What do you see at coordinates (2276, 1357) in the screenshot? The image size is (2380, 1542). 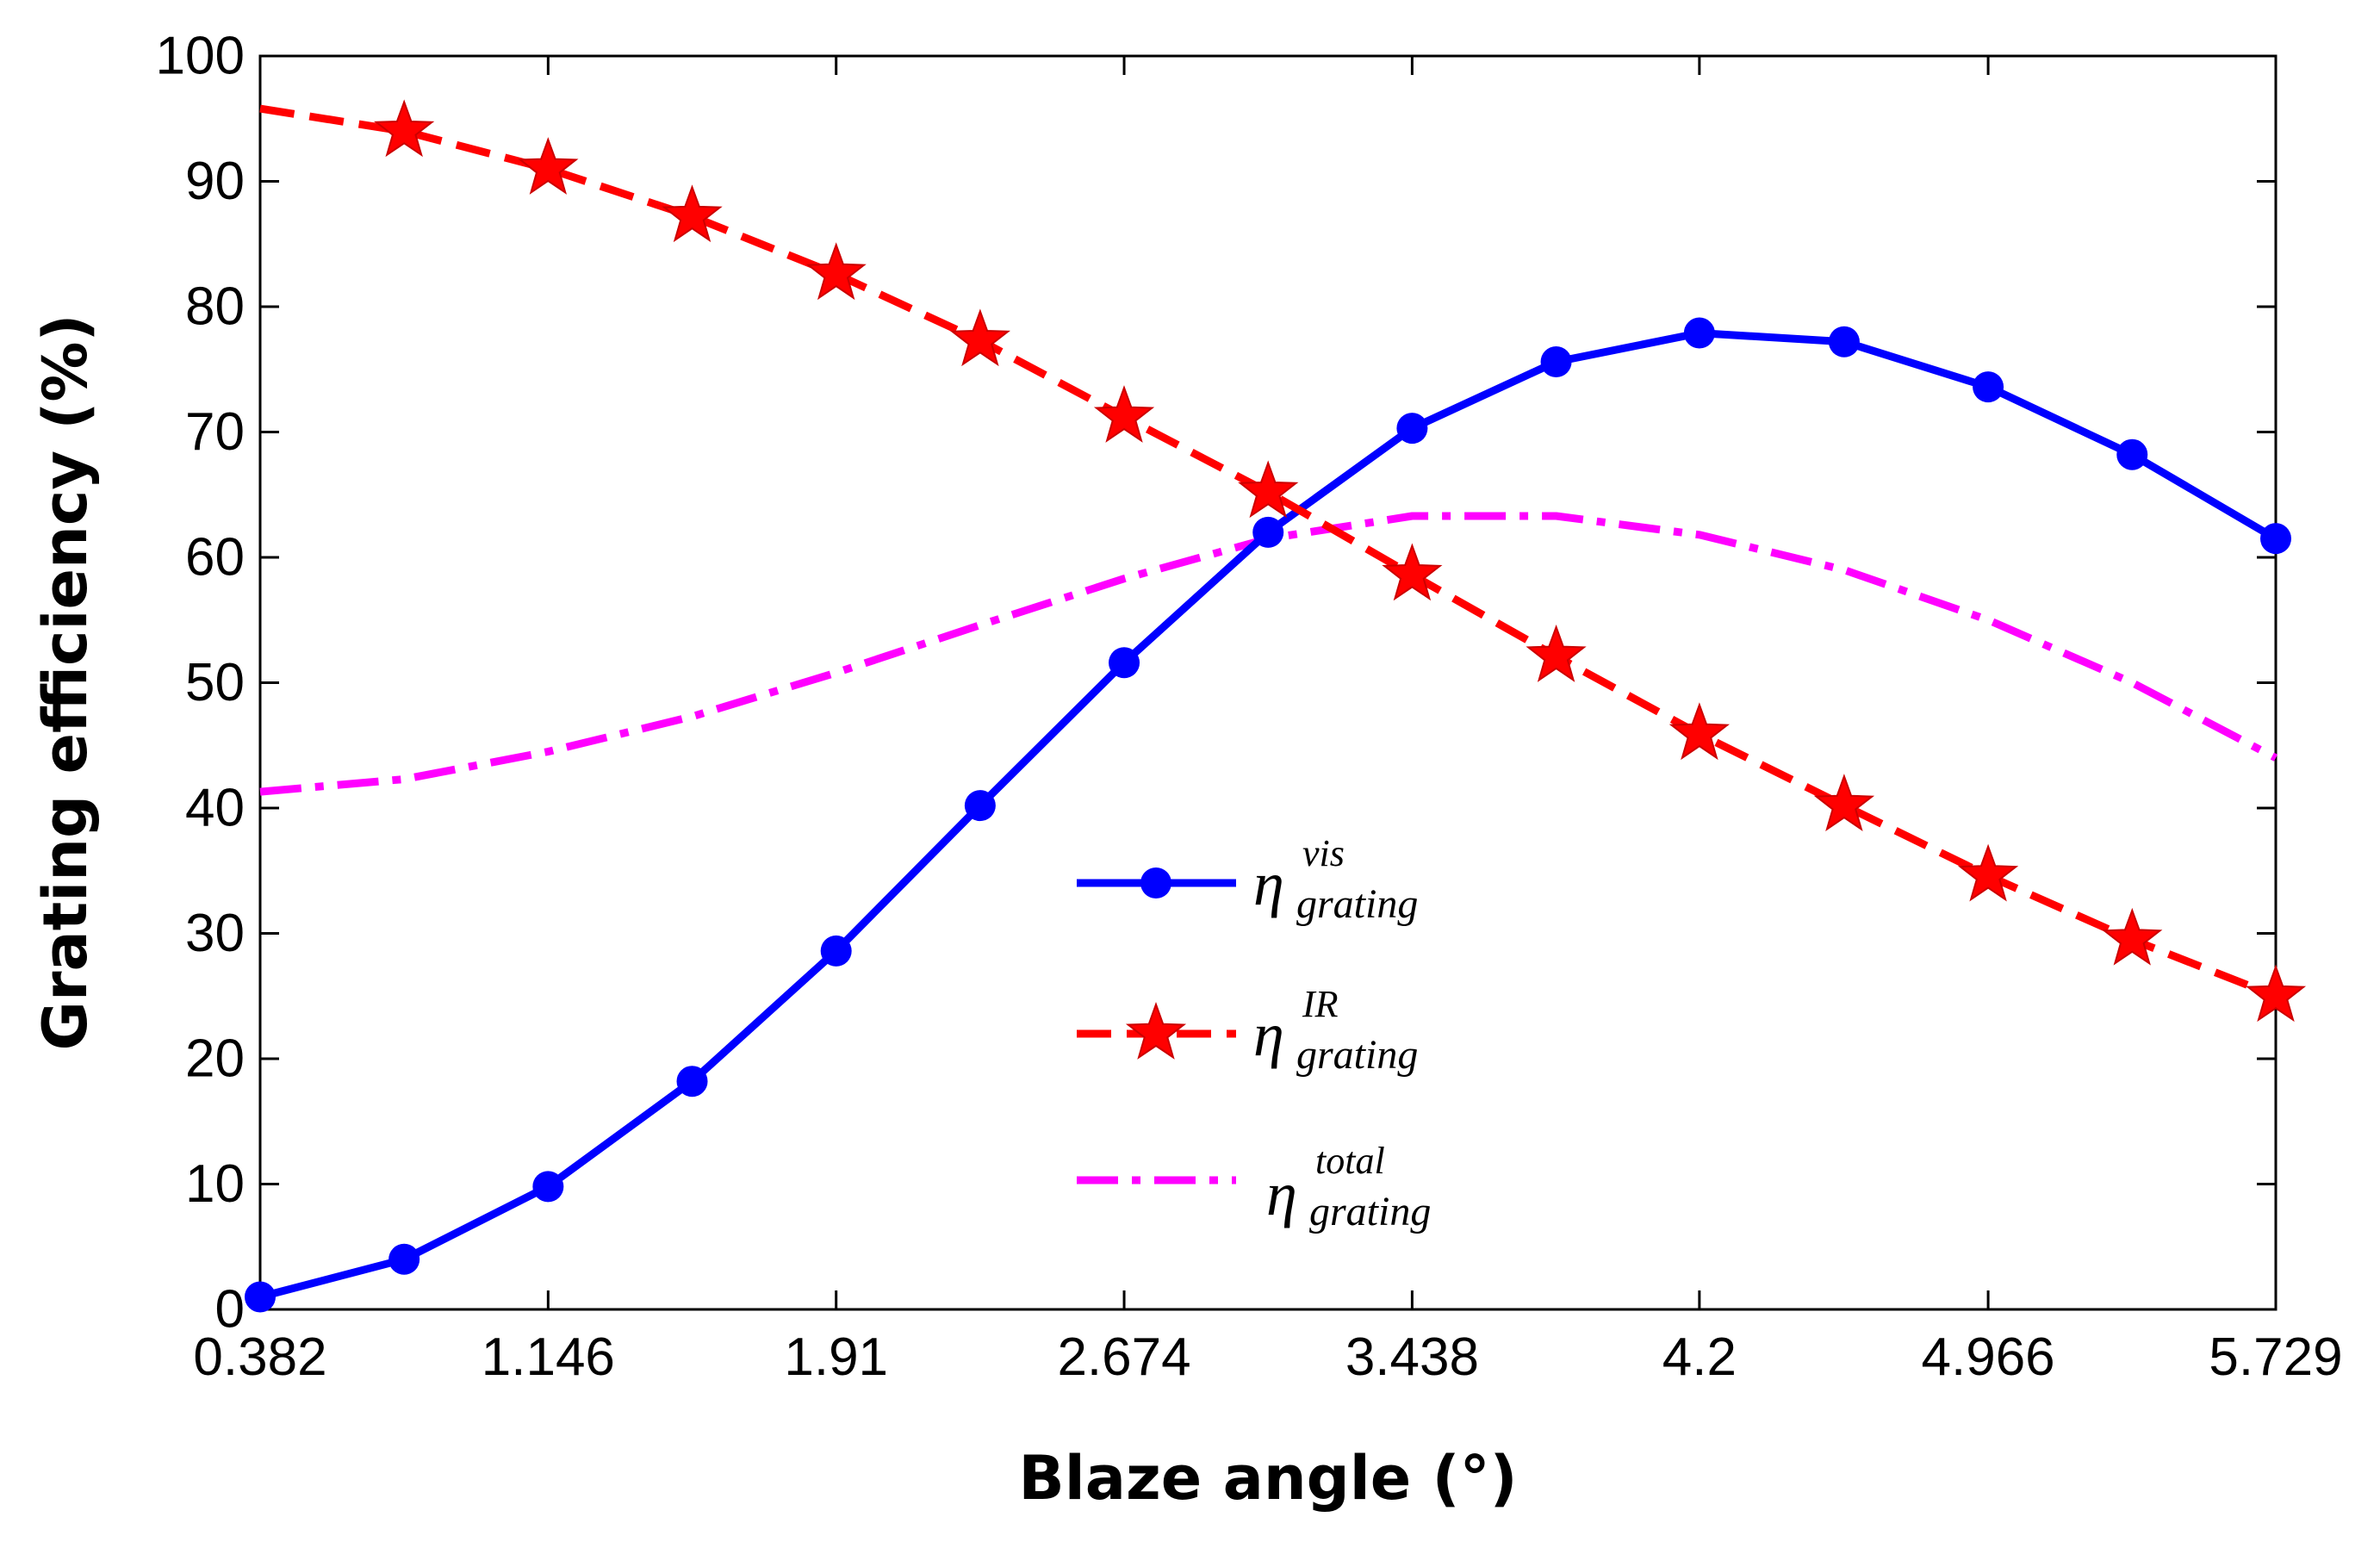 I see `x-tick-label: 5.729` at bounding box center [2276, 1357].